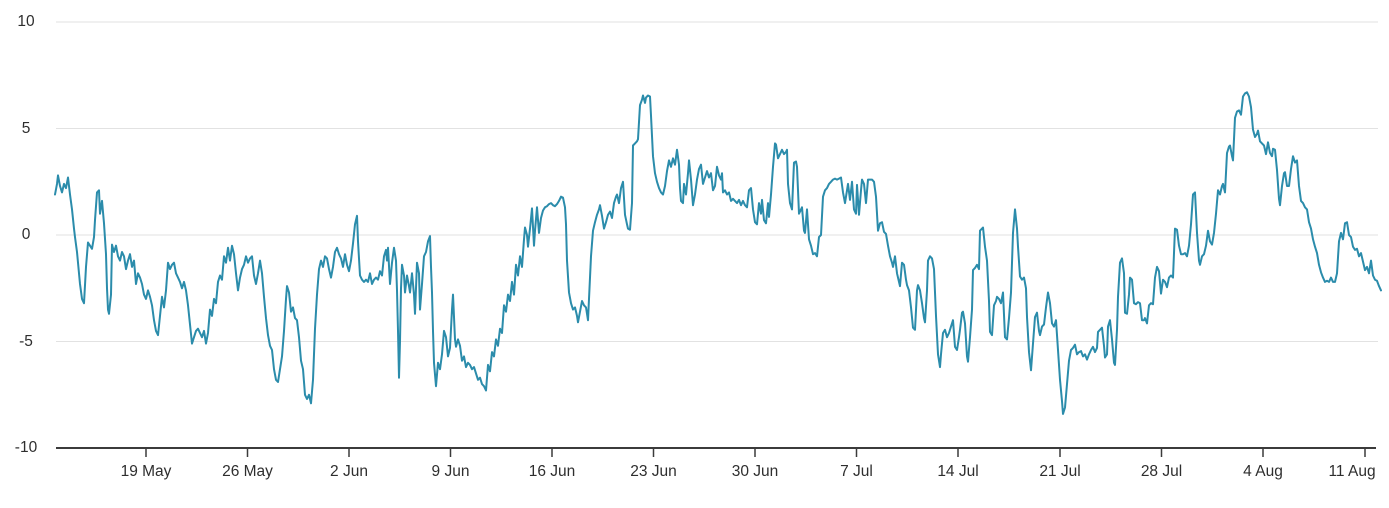 This screenshot has height=508, width=1389. Describe the element at coordinates (1352, 471) in the screenshot. I see `x-tick-label: 11 Aug` at that location.